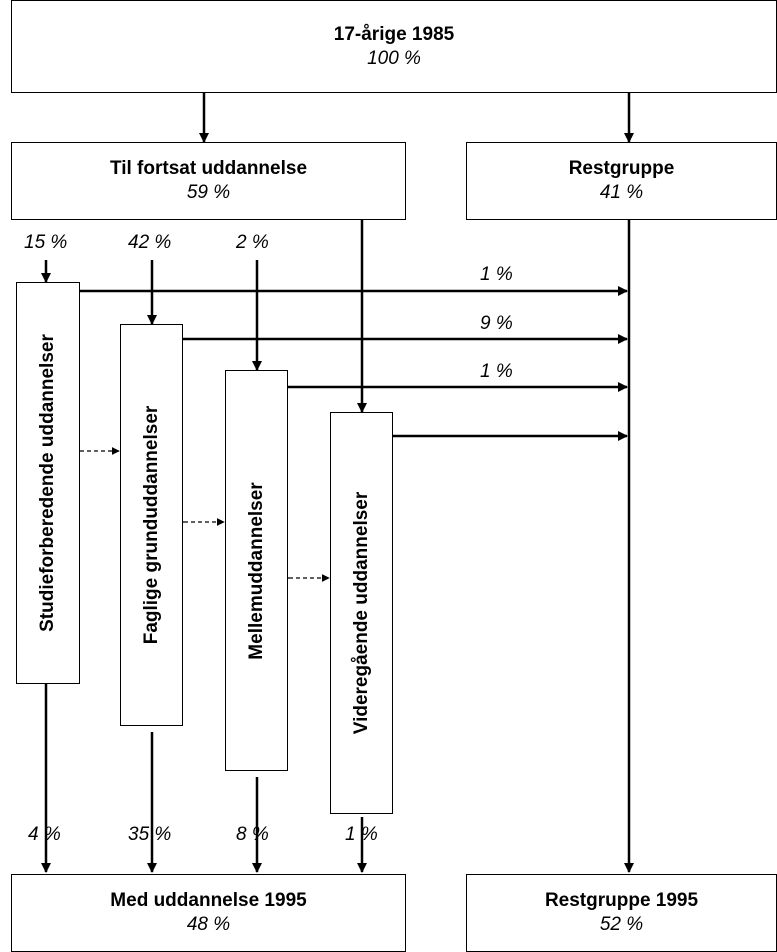  Describe the element at coordinates (46, 242) in the screenshot. I see `inflow-label-studie: 15 %` at that location.